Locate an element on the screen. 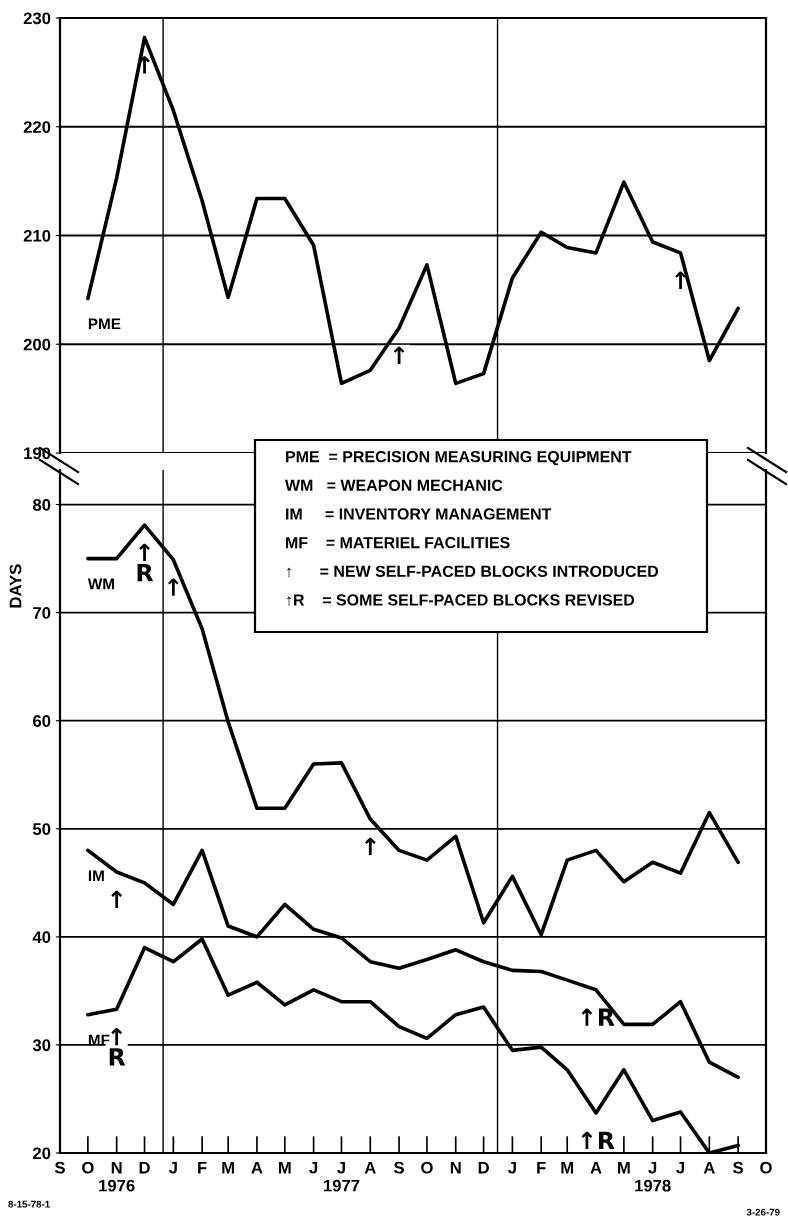  annotation: ↑ = NEW SELF-PACED BLOCKS INTRODUCED is located at coordinates (473, 571).